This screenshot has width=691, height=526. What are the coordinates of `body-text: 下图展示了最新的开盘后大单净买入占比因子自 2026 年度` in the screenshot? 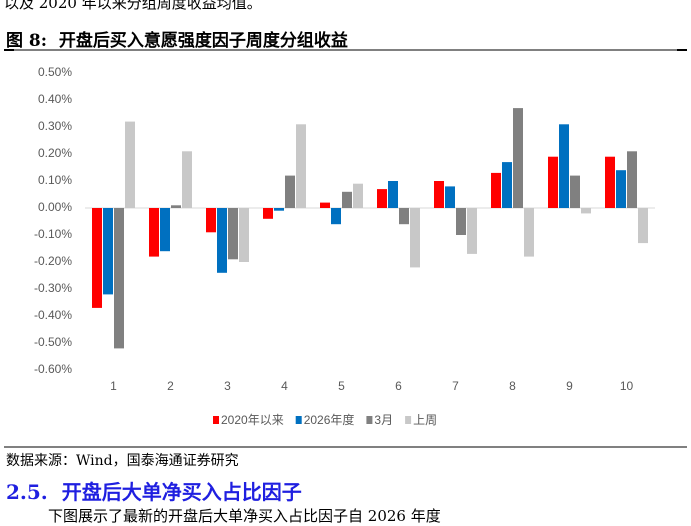 It's located at (244, 516).